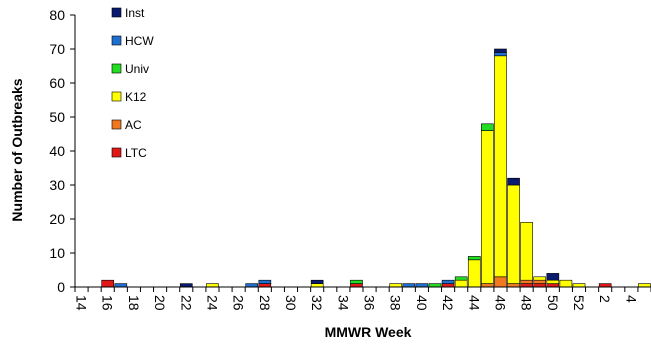 The width and height of the screenshot is (651, 345). Describe the element at coordinates (57, 185) in the screenshot. I see `y-tick-label-30: 30` at that location.